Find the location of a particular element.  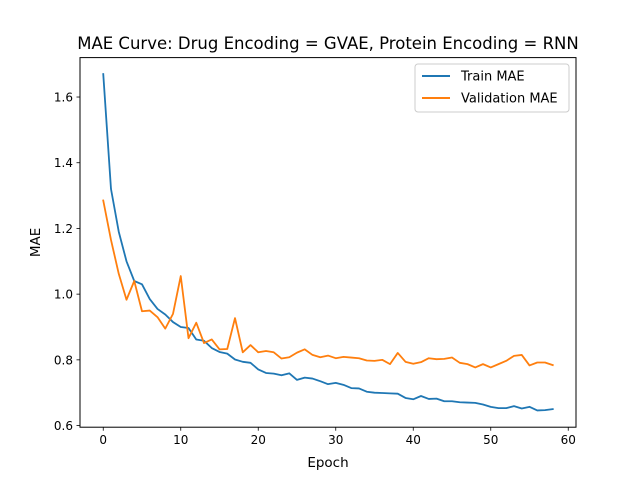

legend-label-train-mae: Train MAE is located at coordinates (492, 77).